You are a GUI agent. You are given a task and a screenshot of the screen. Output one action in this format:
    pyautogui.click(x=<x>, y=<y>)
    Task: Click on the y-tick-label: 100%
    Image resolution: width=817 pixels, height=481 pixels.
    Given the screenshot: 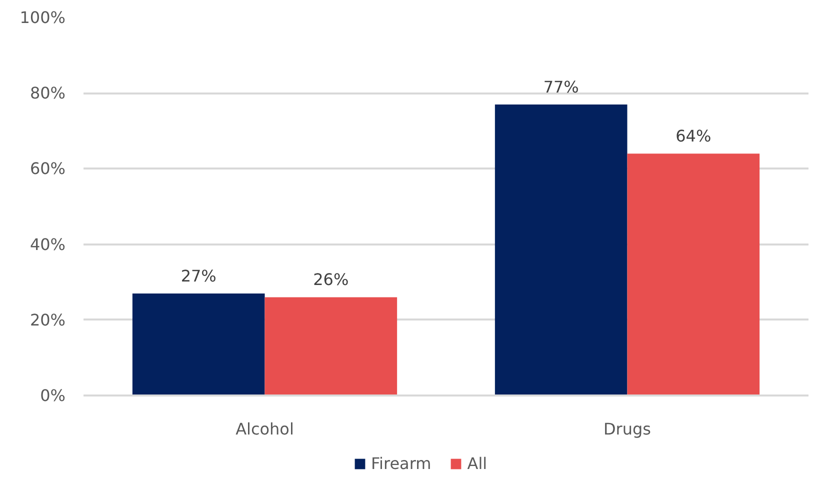 What is the action you would take?
    pyautogui.click(x=43, y=17)
    